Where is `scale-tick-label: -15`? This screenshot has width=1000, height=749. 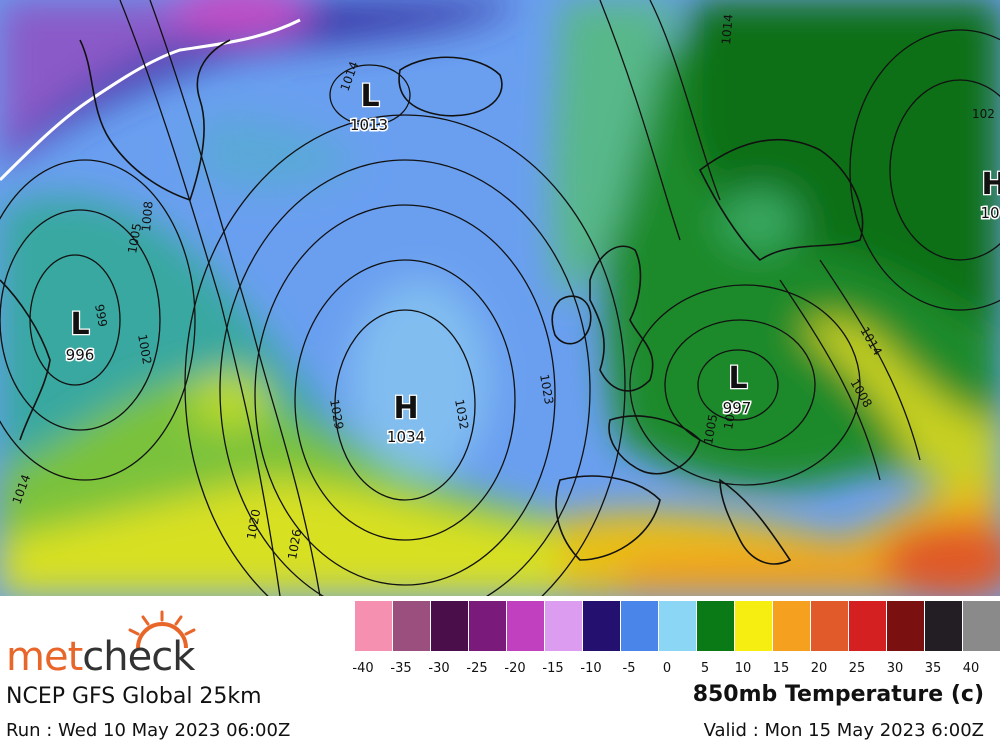 scale-tick-label: -15 is located at coordinates (553, 668).